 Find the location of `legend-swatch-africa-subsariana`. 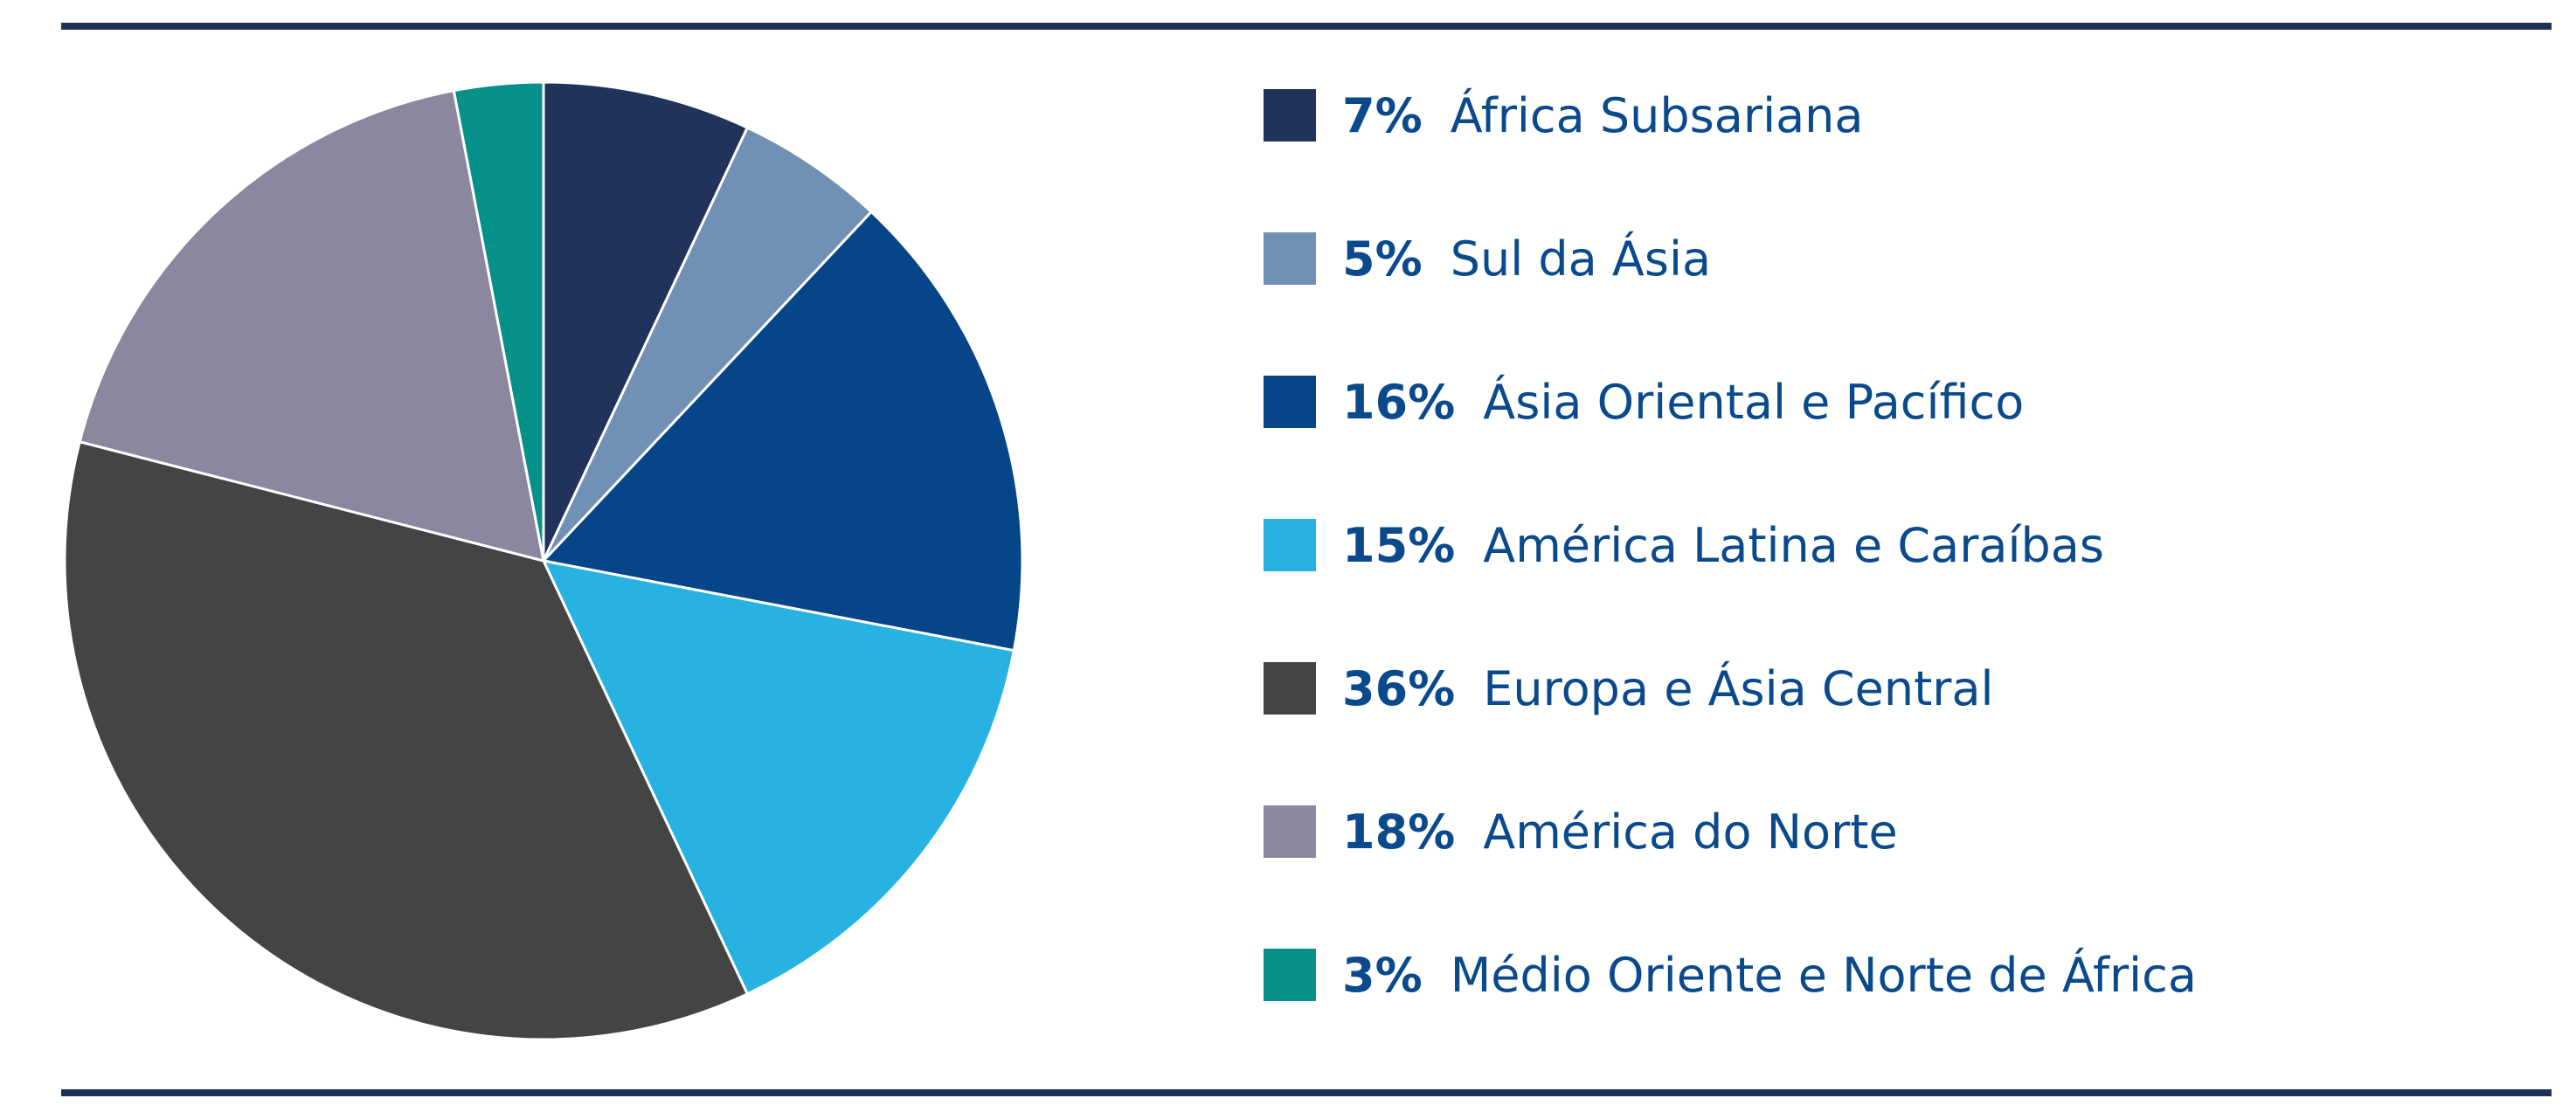

legend-swatch-africa-subsariana is located at coordinates (1290, 116).